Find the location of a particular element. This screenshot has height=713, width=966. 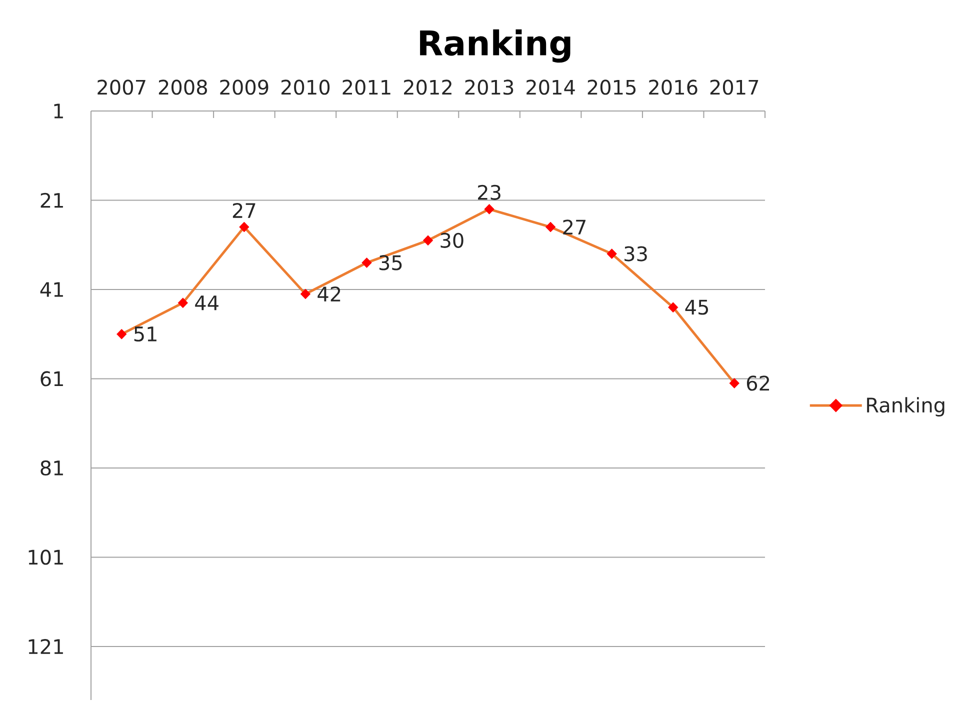

x-tick-label: 2012 is located at coordinates (428, 87).